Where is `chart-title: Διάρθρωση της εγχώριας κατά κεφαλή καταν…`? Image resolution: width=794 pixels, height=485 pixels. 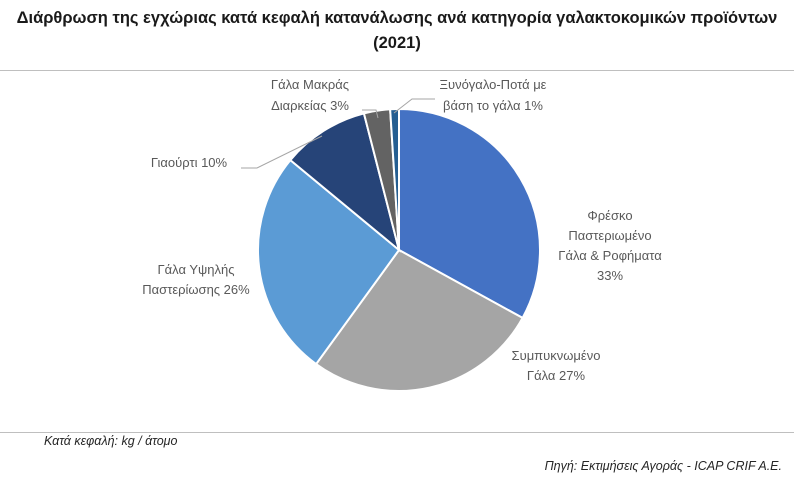 chart-title: Διάρθρωση της εγχώριας κατά κεφαλή καταν… is located at coordinates (397, 30).